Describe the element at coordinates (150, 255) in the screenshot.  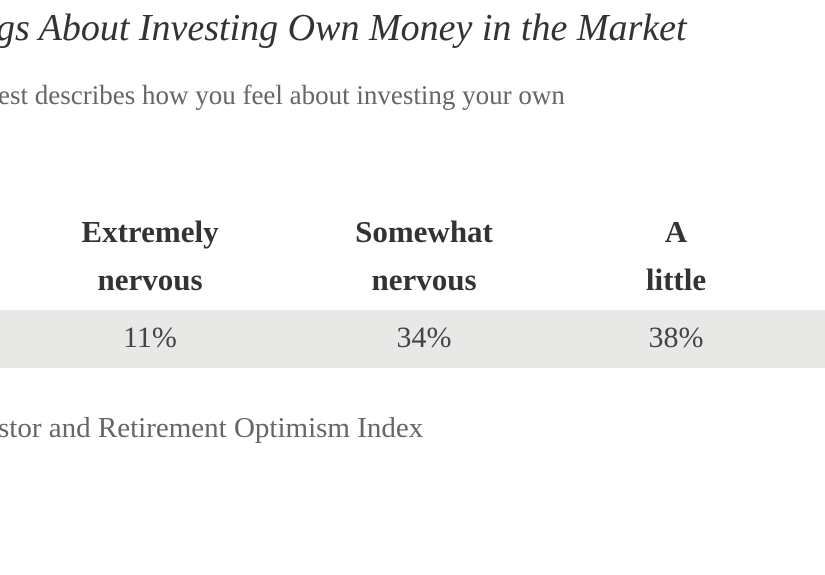
I see `column-header: Extremely nervous` at that location.